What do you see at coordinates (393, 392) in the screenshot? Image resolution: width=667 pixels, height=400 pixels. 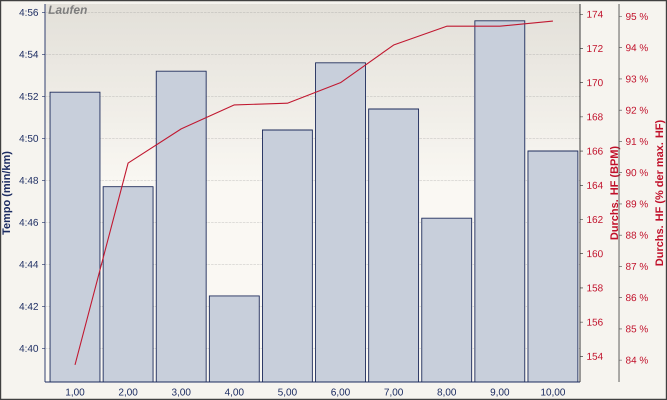 I see `x-tick-label: 7,00` at bounding box center [393, 392].